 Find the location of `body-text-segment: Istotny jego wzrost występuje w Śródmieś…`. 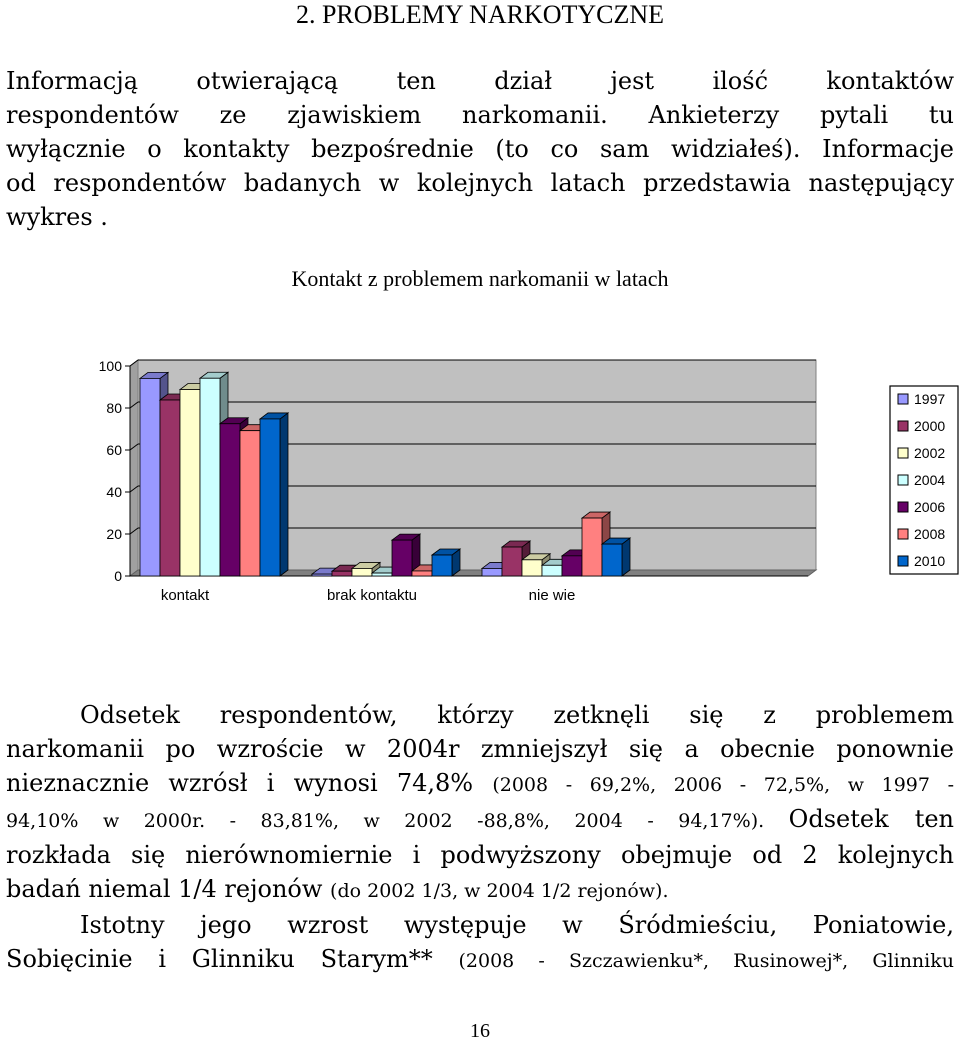

body-text-segment: Istotny jego wzrost występuje w Śródmieś… is located at coordinates (517, 925).